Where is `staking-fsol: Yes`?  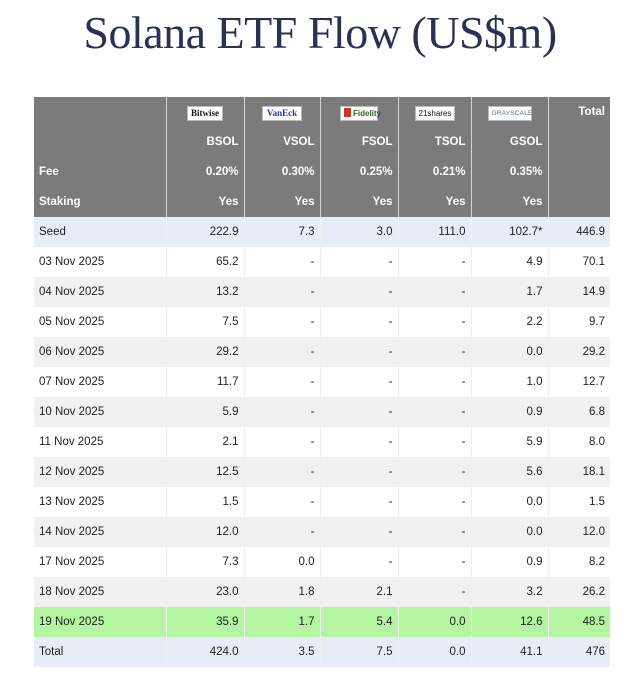 staking-fsol: Yes is located at coordinates (359, 202).